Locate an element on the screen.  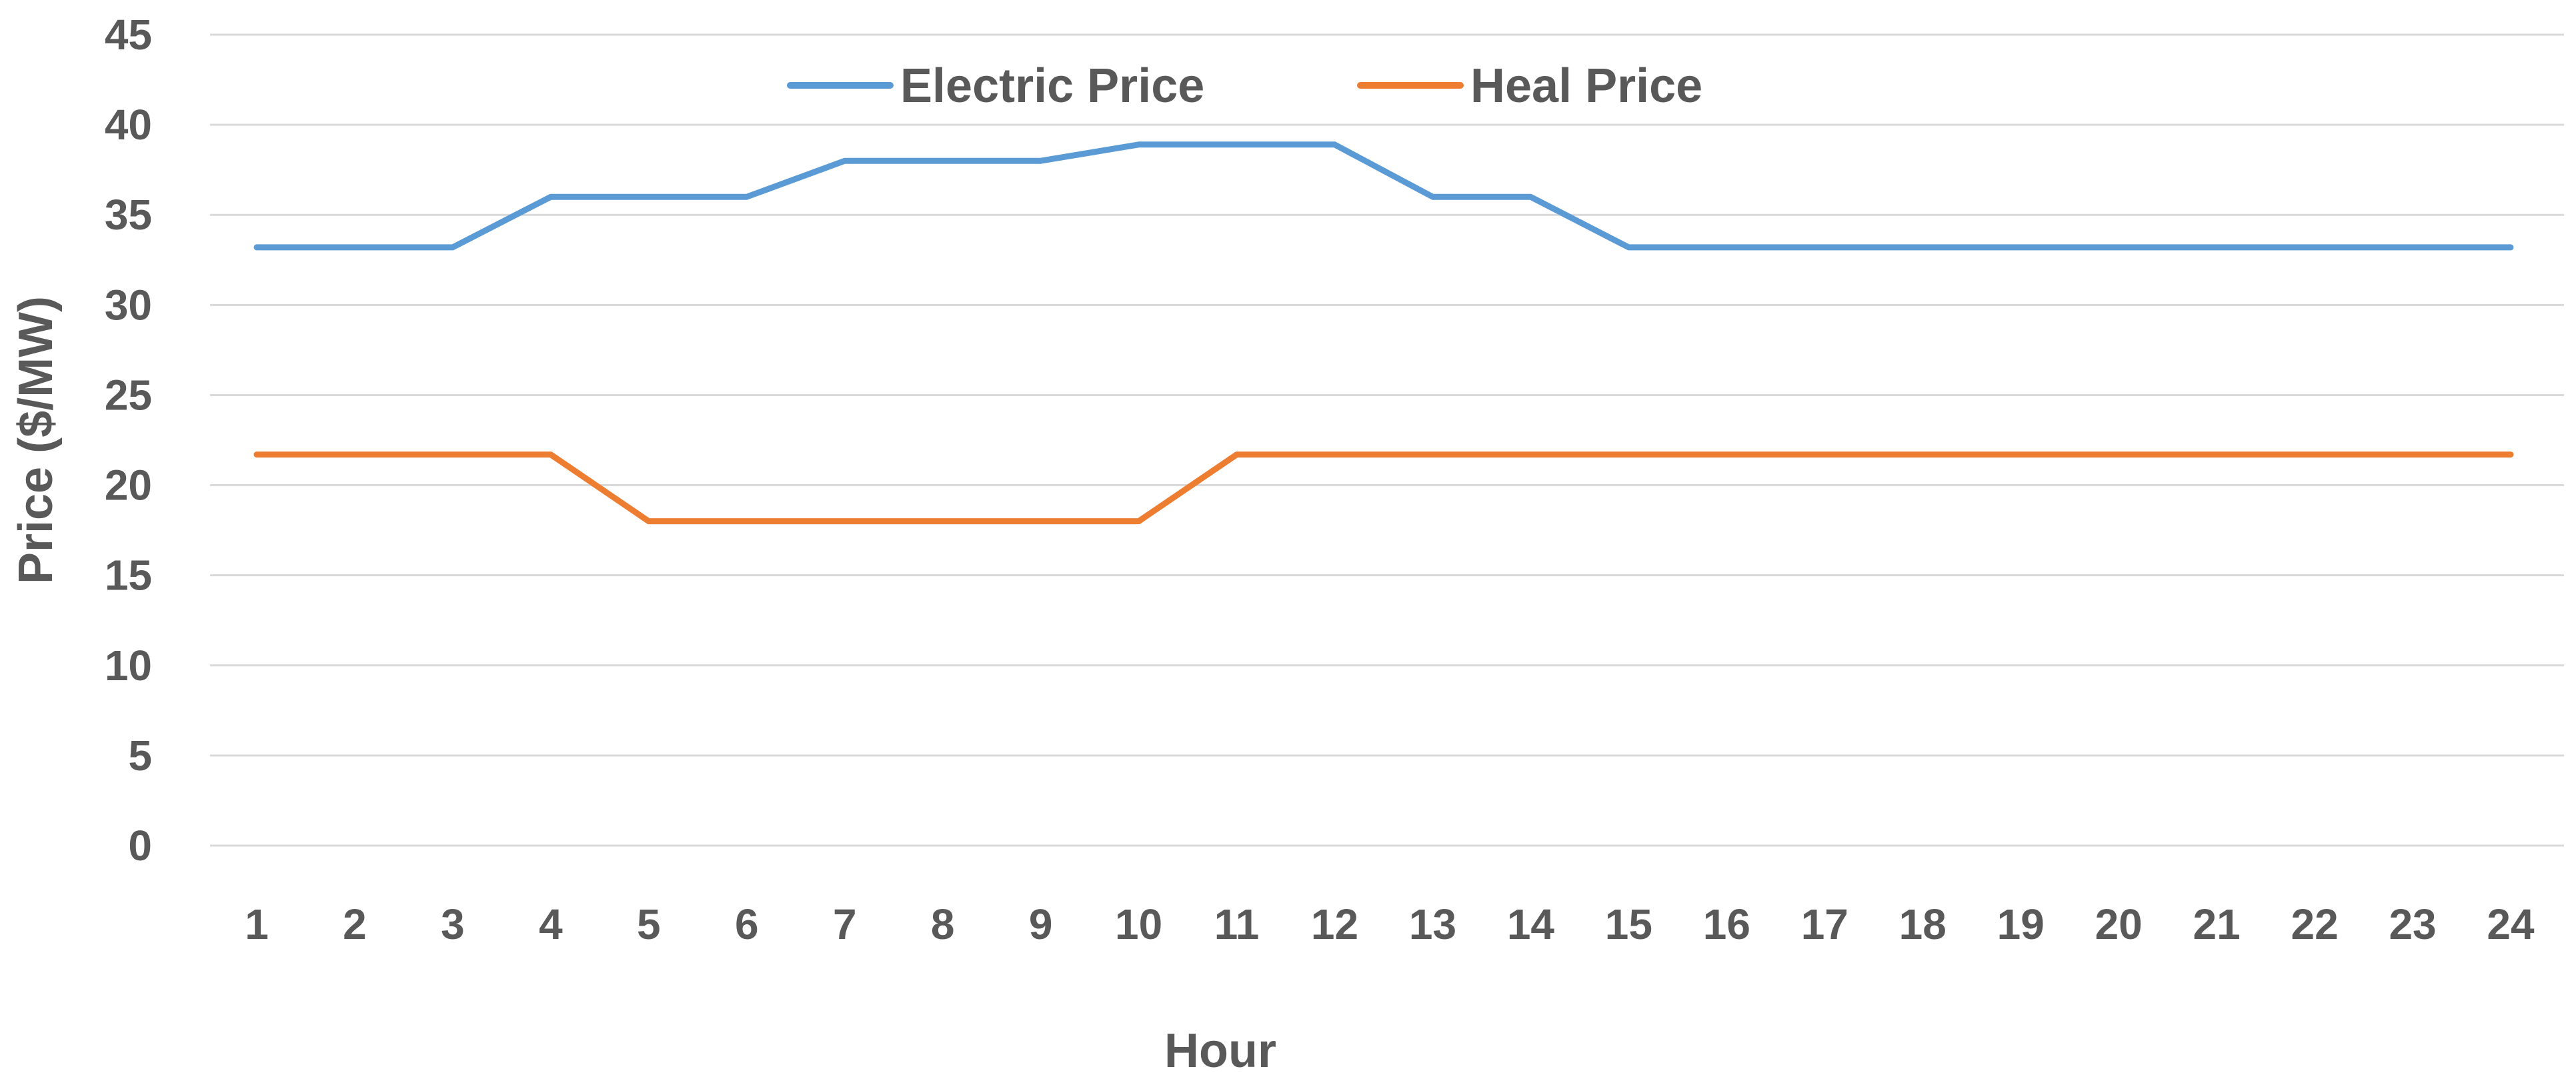
legend-label: Electric Price is located at coordinates (1052, 86).